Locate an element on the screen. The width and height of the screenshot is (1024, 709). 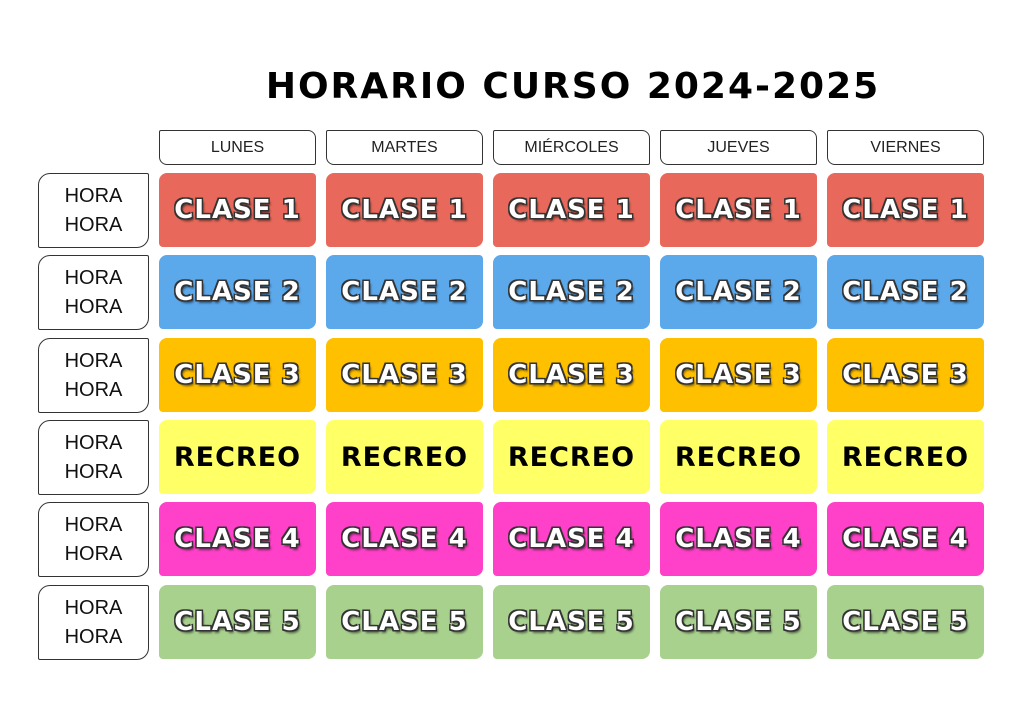
day-header: VIERNES is located at coordinates (905, 147).